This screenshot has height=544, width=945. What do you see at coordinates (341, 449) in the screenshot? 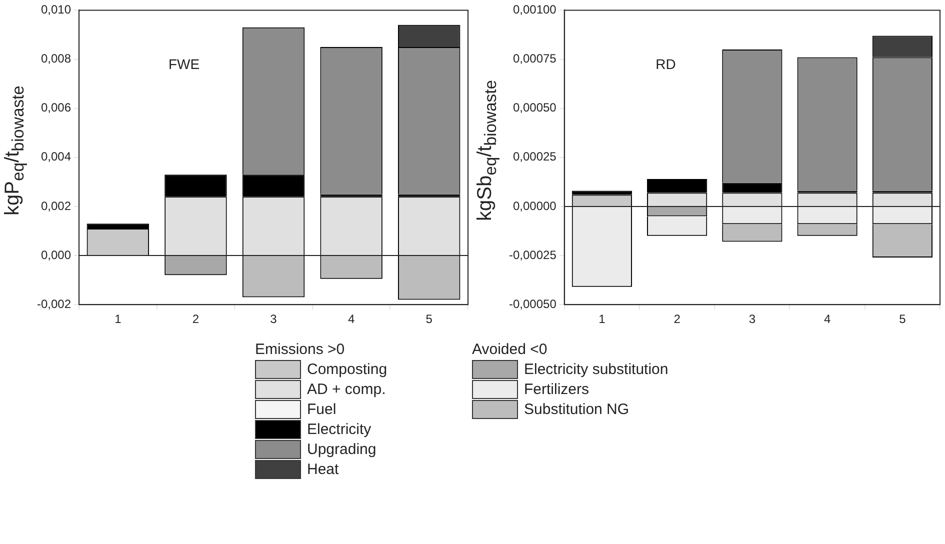
I see `legend-label: Upgrading` at bounding box center [341, 449].